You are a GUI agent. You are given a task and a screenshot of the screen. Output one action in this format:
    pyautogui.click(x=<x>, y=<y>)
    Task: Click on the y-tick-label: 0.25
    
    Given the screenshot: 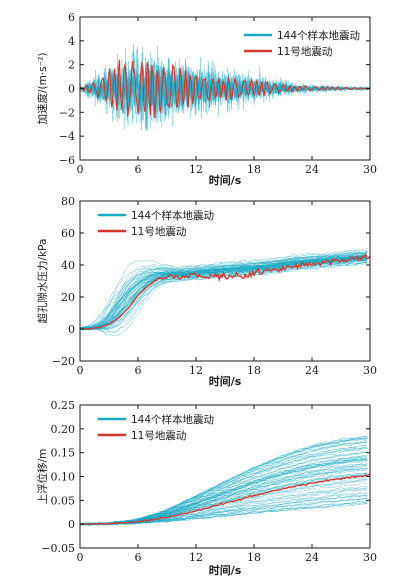 What is the action you would take?
    pyautogui.click(x=63, y=405)
    